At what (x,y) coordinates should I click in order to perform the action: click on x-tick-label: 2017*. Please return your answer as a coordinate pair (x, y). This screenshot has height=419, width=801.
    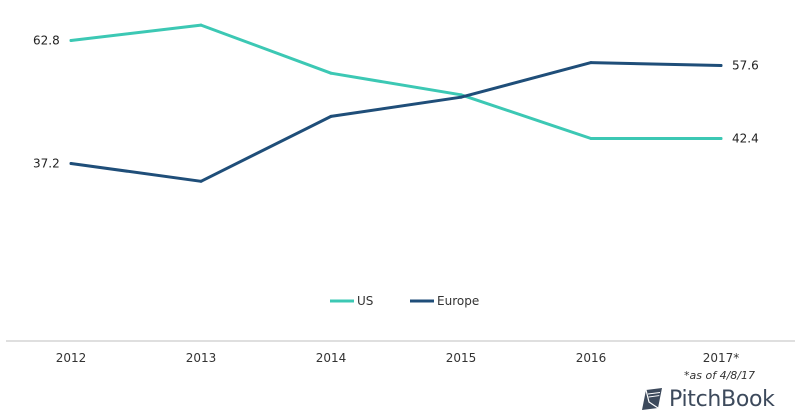
    Looking at the image, I should click on (721, 358).